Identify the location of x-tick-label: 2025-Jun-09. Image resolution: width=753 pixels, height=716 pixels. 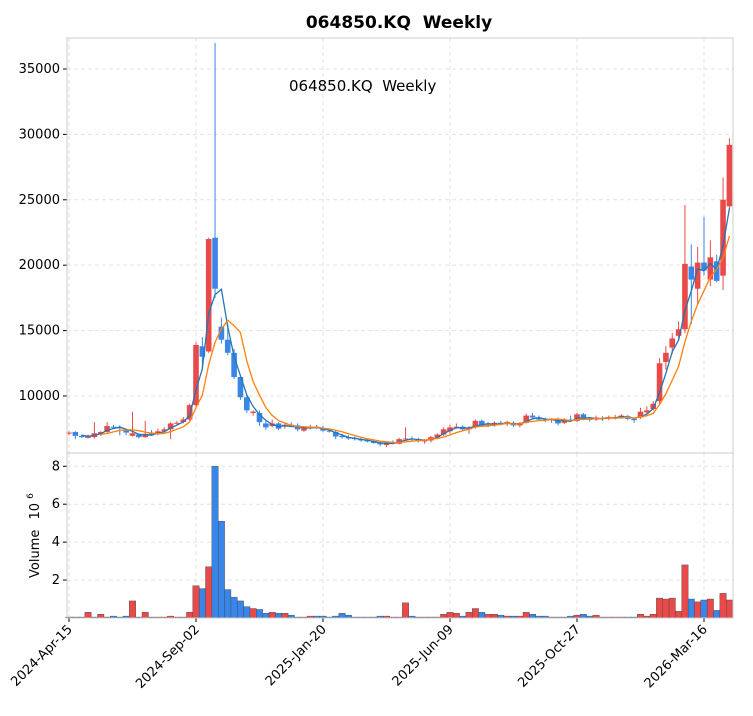
(423, 655).